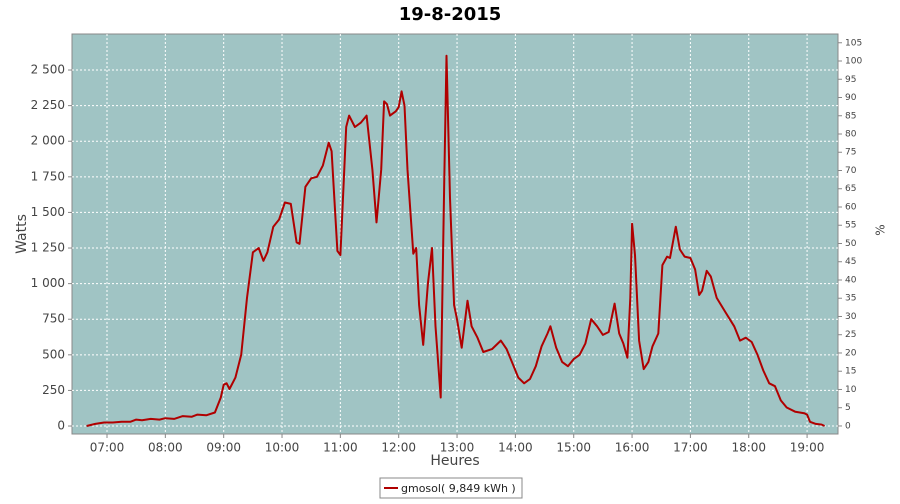  What do you see at coordinates (107, 448) in the screenshot?
I see `x-tick-label: 07:00` at bounding box center [107, 448].